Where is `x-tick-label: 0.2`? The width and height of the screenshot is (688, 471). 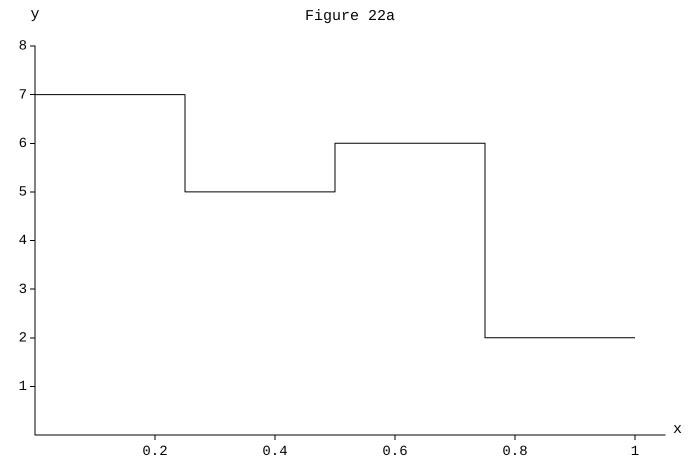 x-tick-label: 0.2 is located at coordinates (155, 452).